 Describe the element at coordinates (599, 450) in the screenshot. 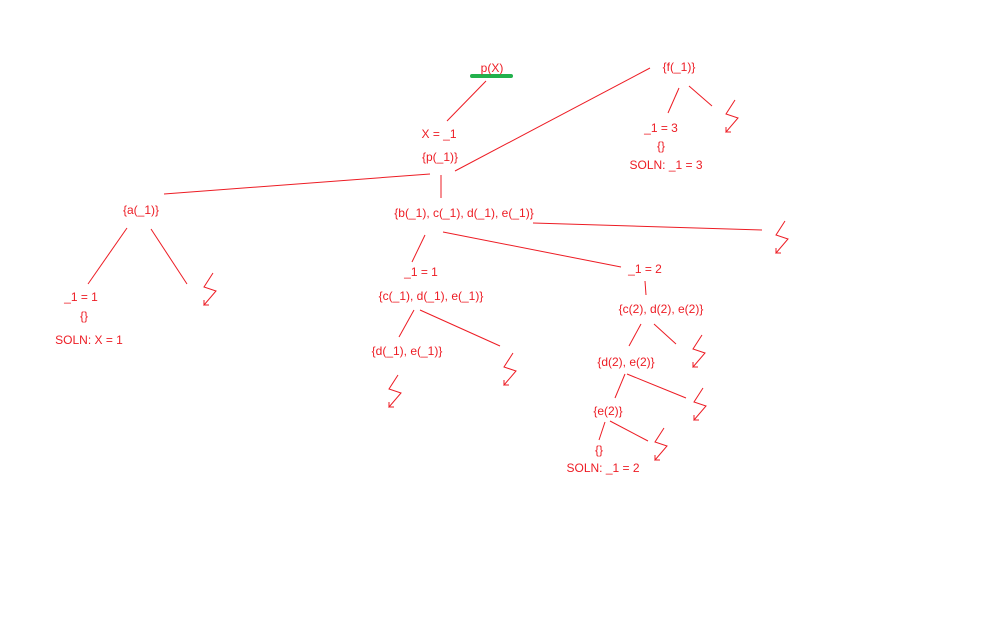

I see `empty-goal-e: {}` at that location.